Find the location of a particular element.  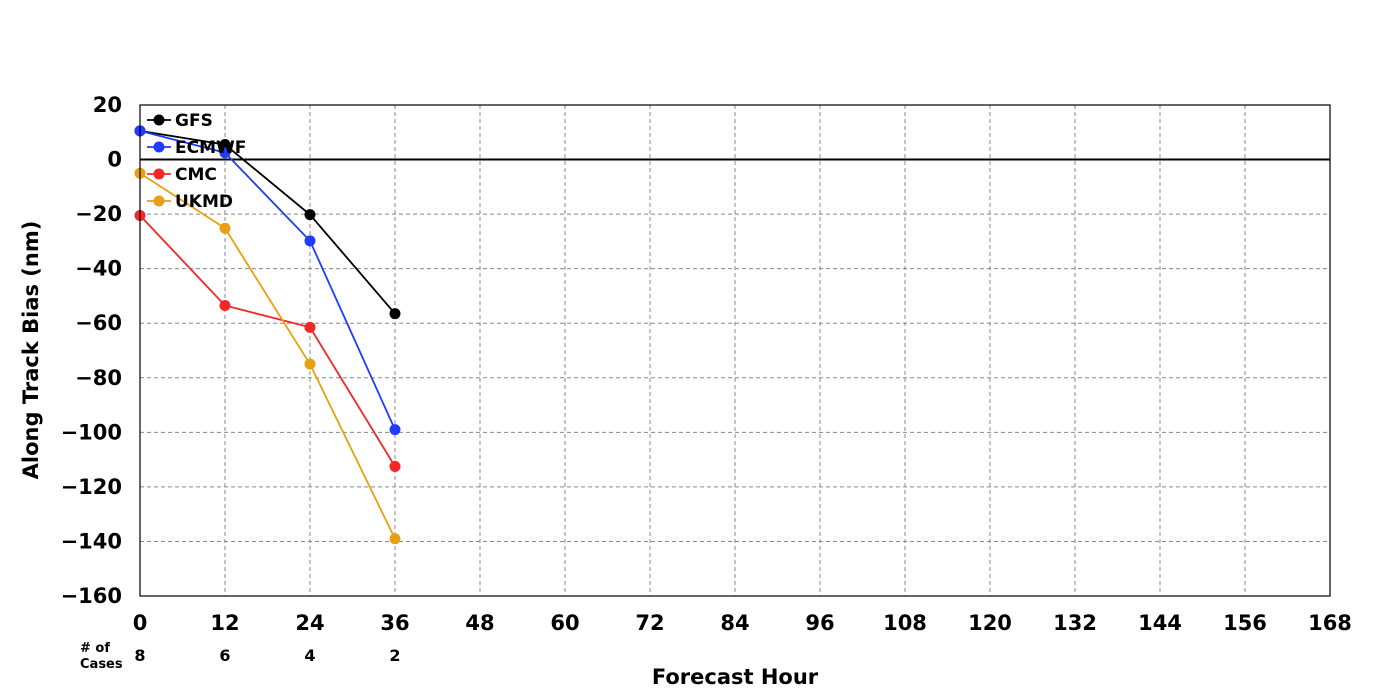

case-count: 6 is located at coordinates (224, 655).